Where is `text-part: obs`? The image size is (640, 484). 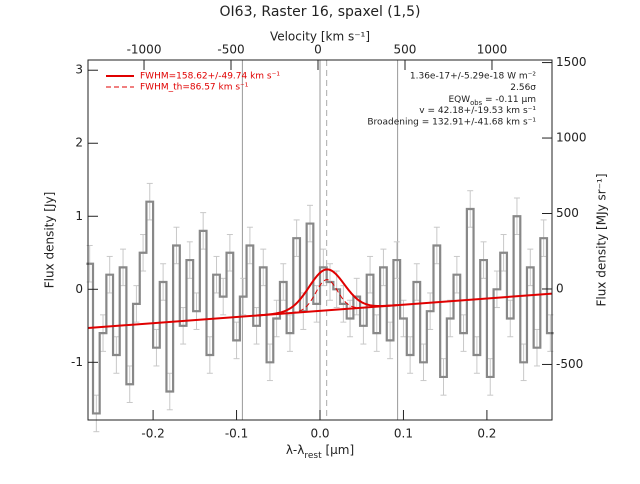 text-part: obs is located at coordinates (476, 103).